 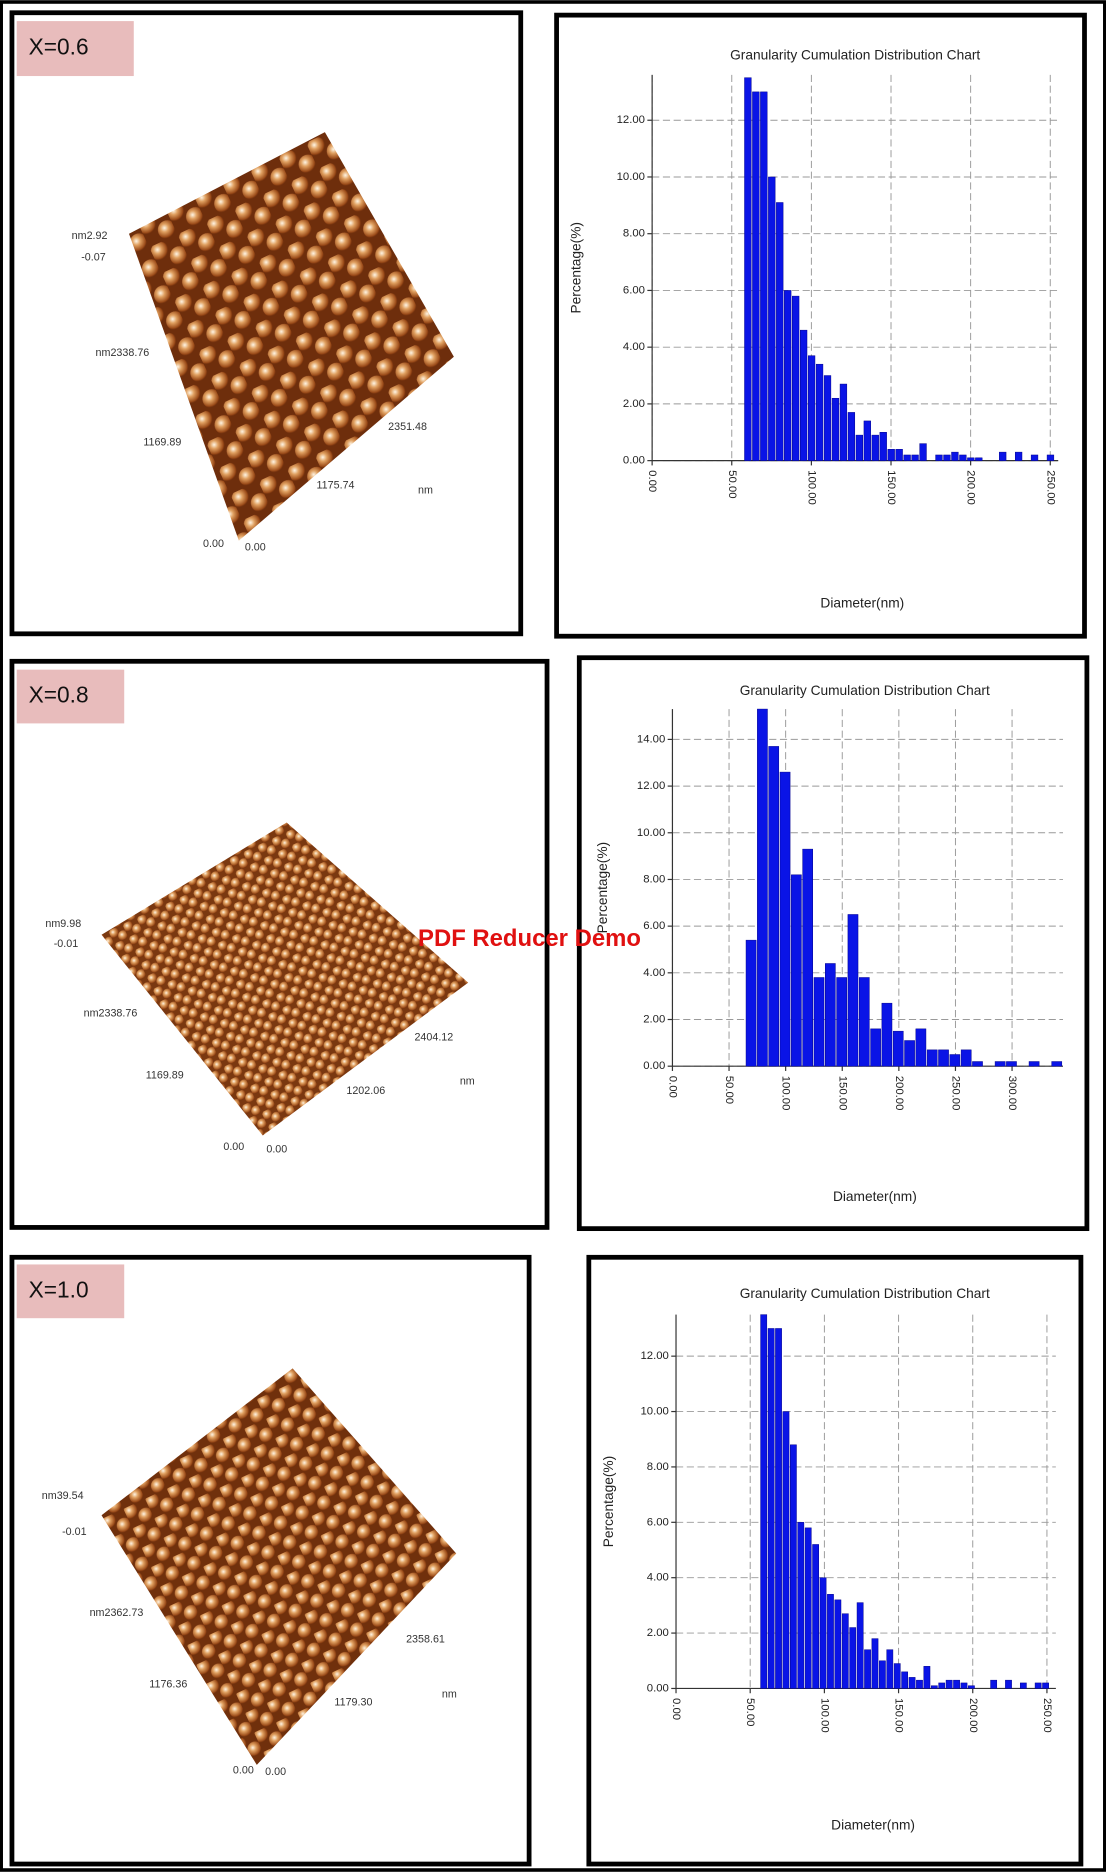 I want to click on x-tick-label: 250.00, so click(x=1047, y=1715).